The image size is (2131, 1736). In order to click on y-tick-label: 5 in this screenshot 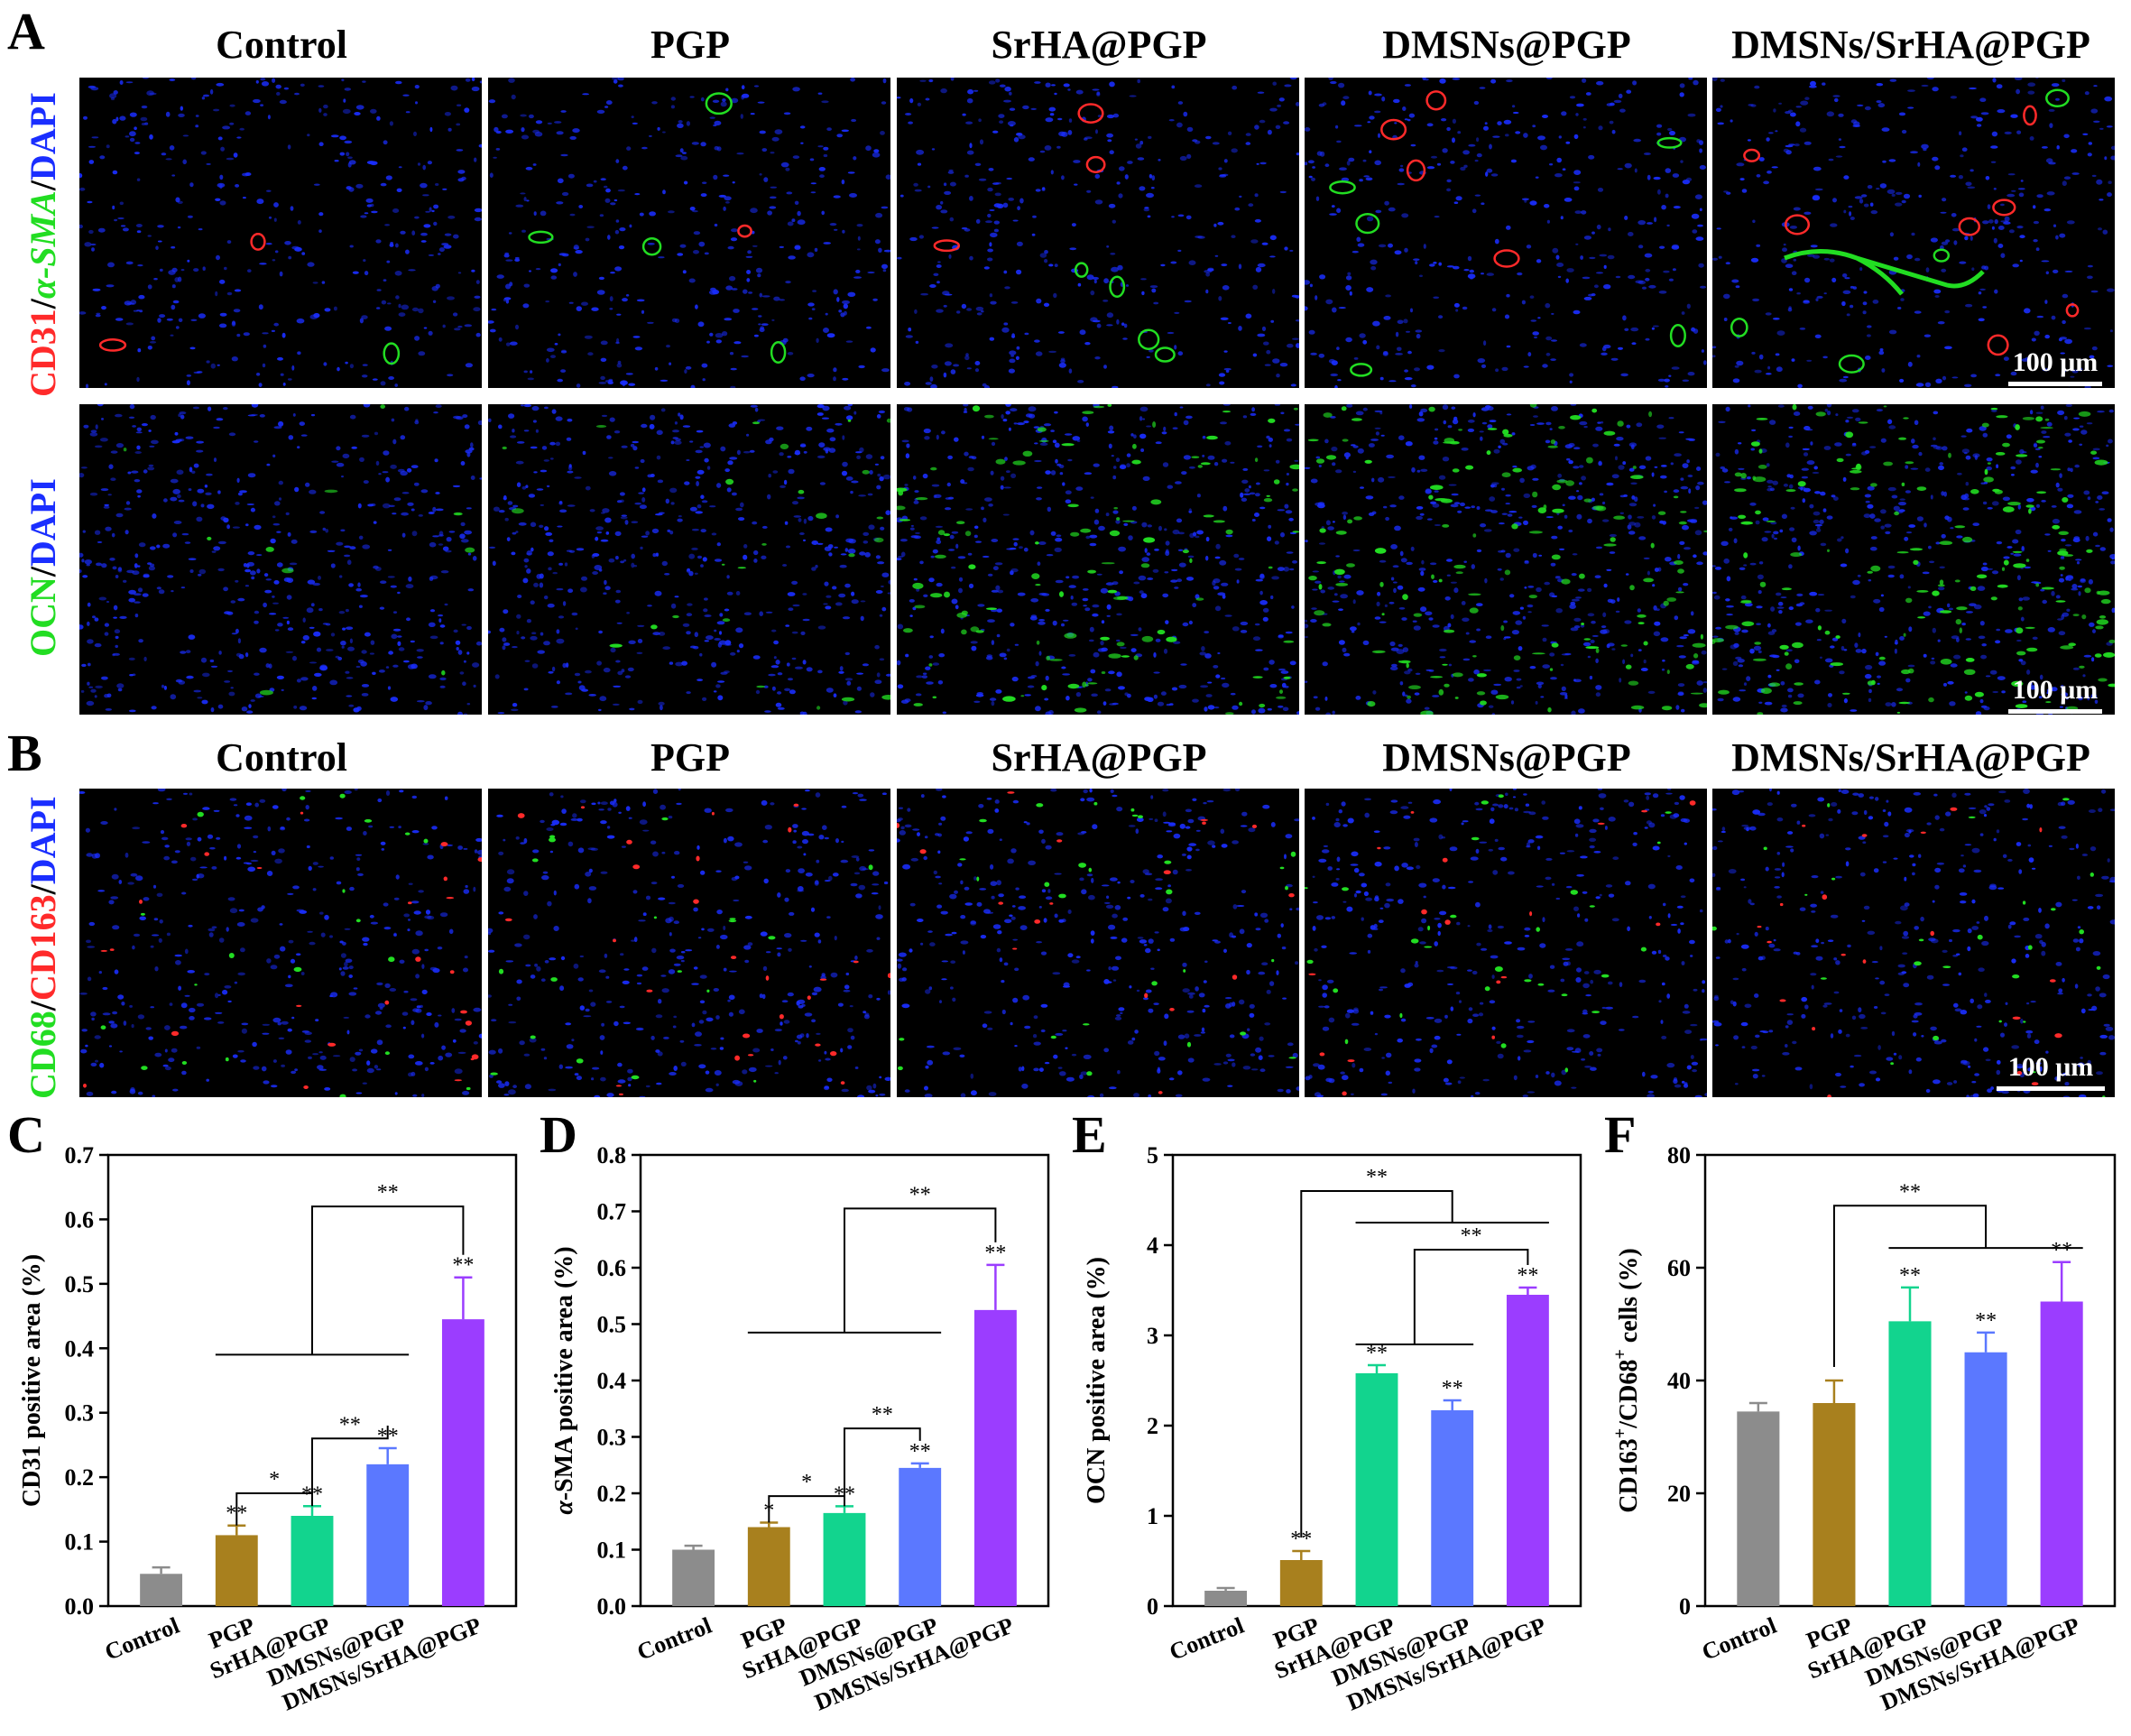, I will do `click(1152, 1155)`.